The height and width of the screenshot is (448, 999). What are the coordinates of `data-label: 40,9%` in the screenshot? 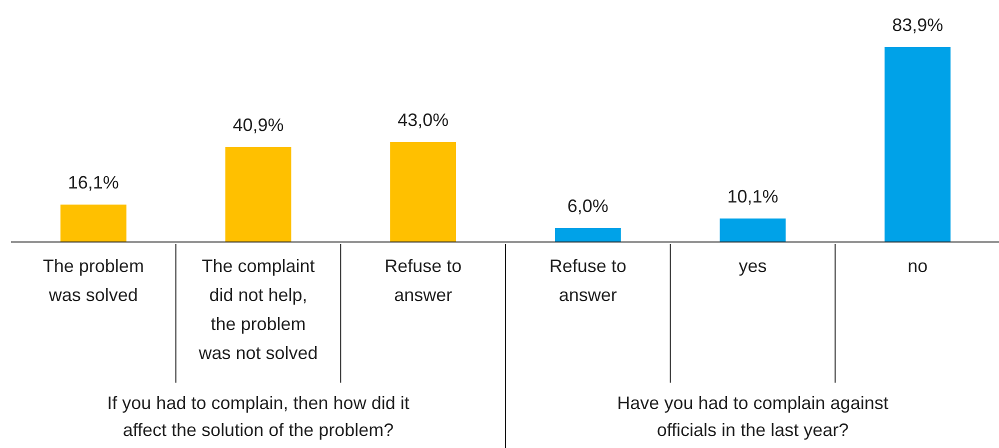 It's located at (258, 124).